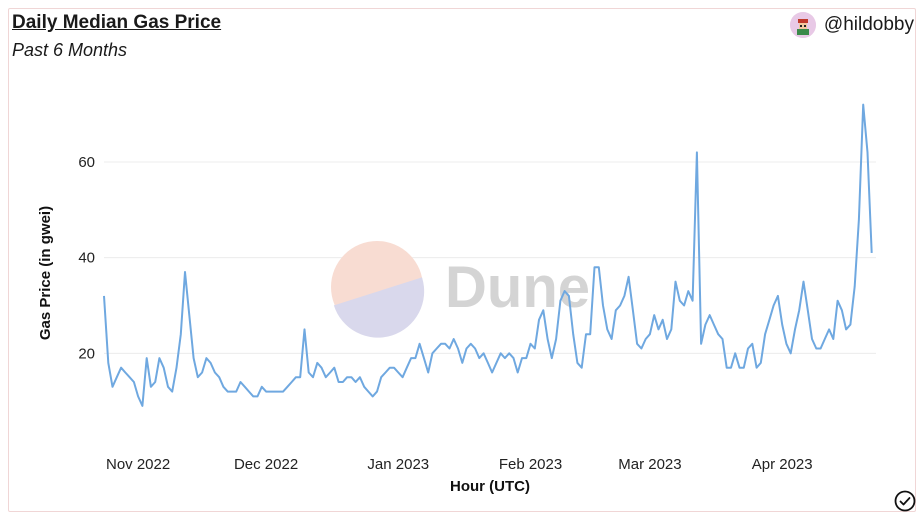  Describe the element at coordinates (379, 307) in the screenshot. I see `watermark-logo-lower` at that location.